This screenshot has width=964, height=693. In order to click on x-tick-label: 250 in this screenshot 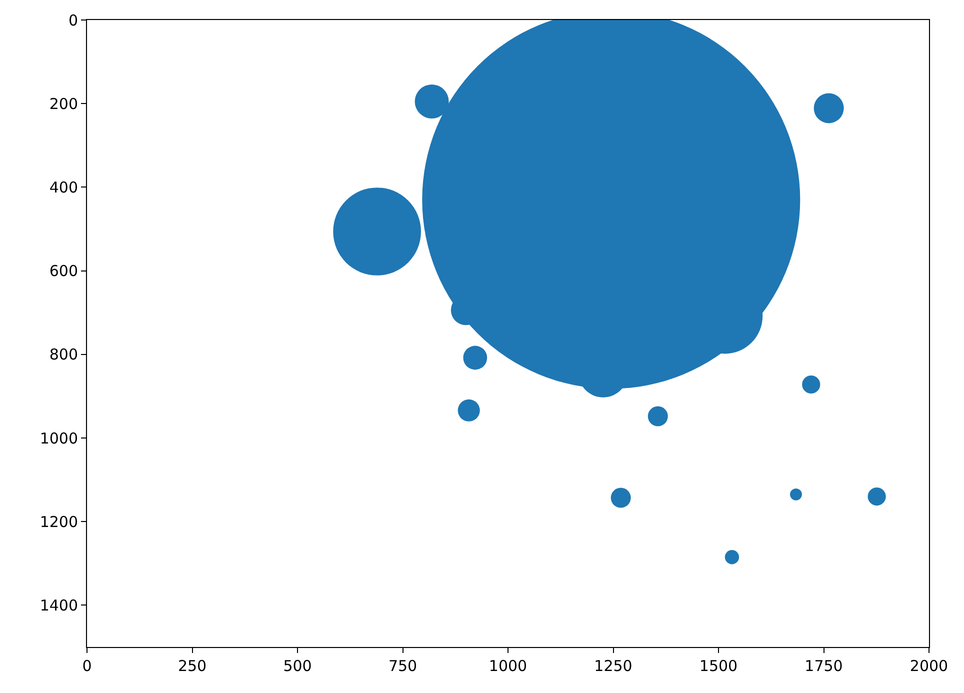, I will do `click(192, 666)`.